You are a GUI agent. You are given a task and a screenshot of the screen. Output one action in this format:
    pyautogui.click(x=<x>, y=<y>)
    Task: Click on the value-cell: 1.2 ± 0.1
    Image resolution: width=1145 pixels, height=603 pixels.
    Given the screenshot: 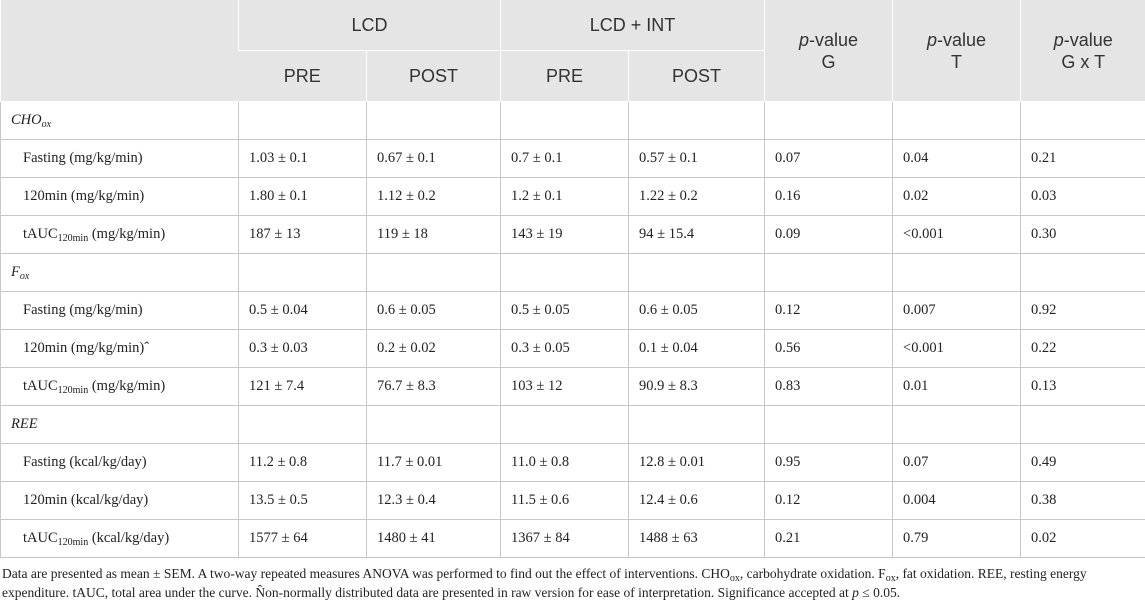 What is the action you would take?
    pyautogui.click(x=565, y=196)
    